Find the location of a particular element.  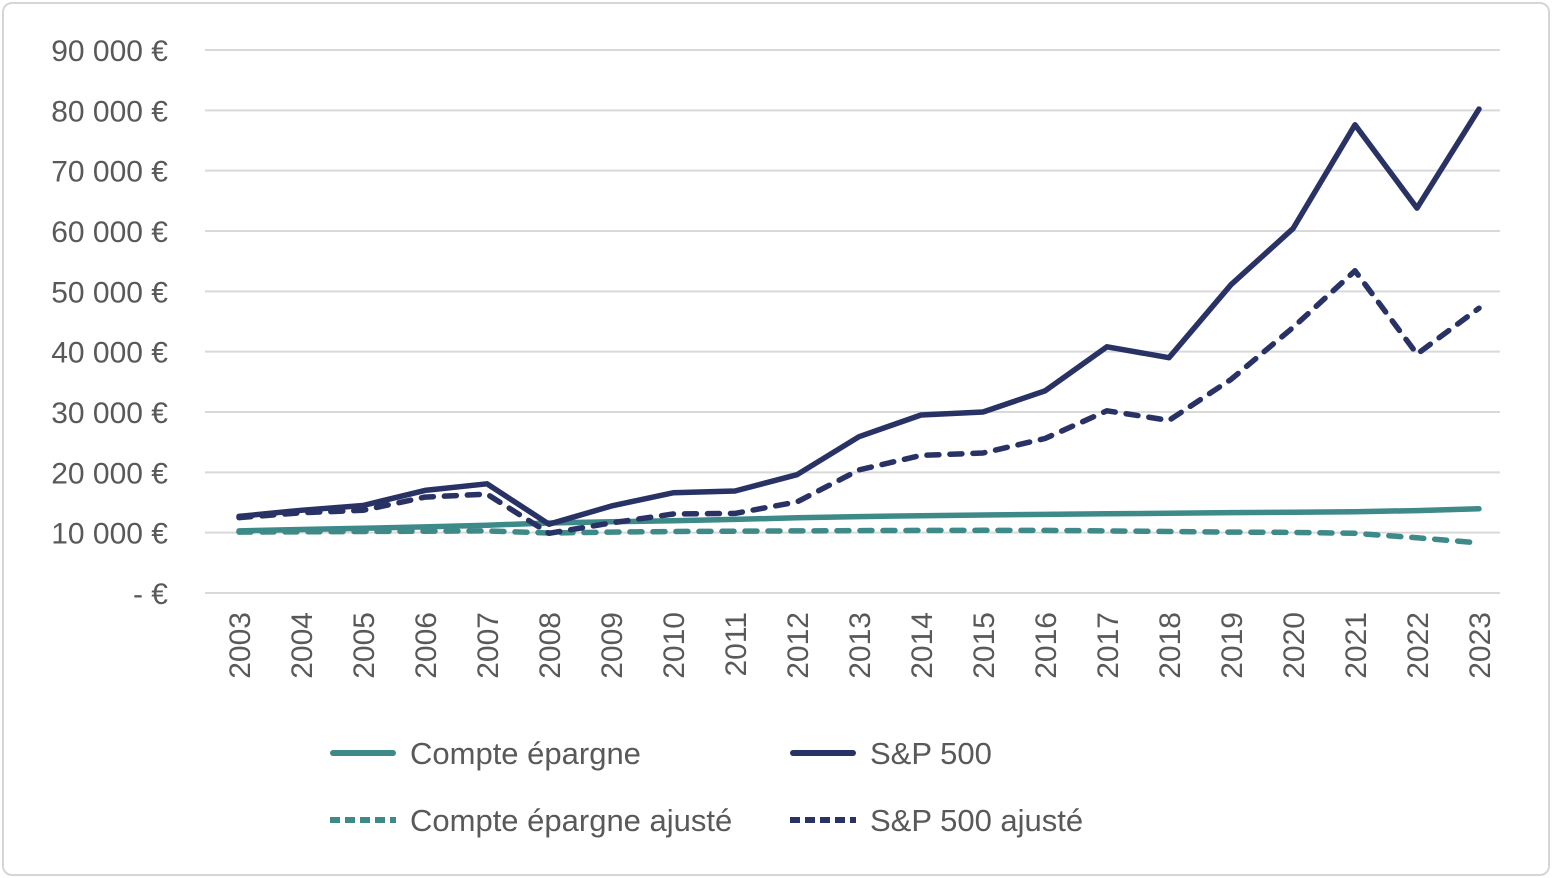

y-axis-tick-label: 70 000 € is located at coordinates (109, 172).